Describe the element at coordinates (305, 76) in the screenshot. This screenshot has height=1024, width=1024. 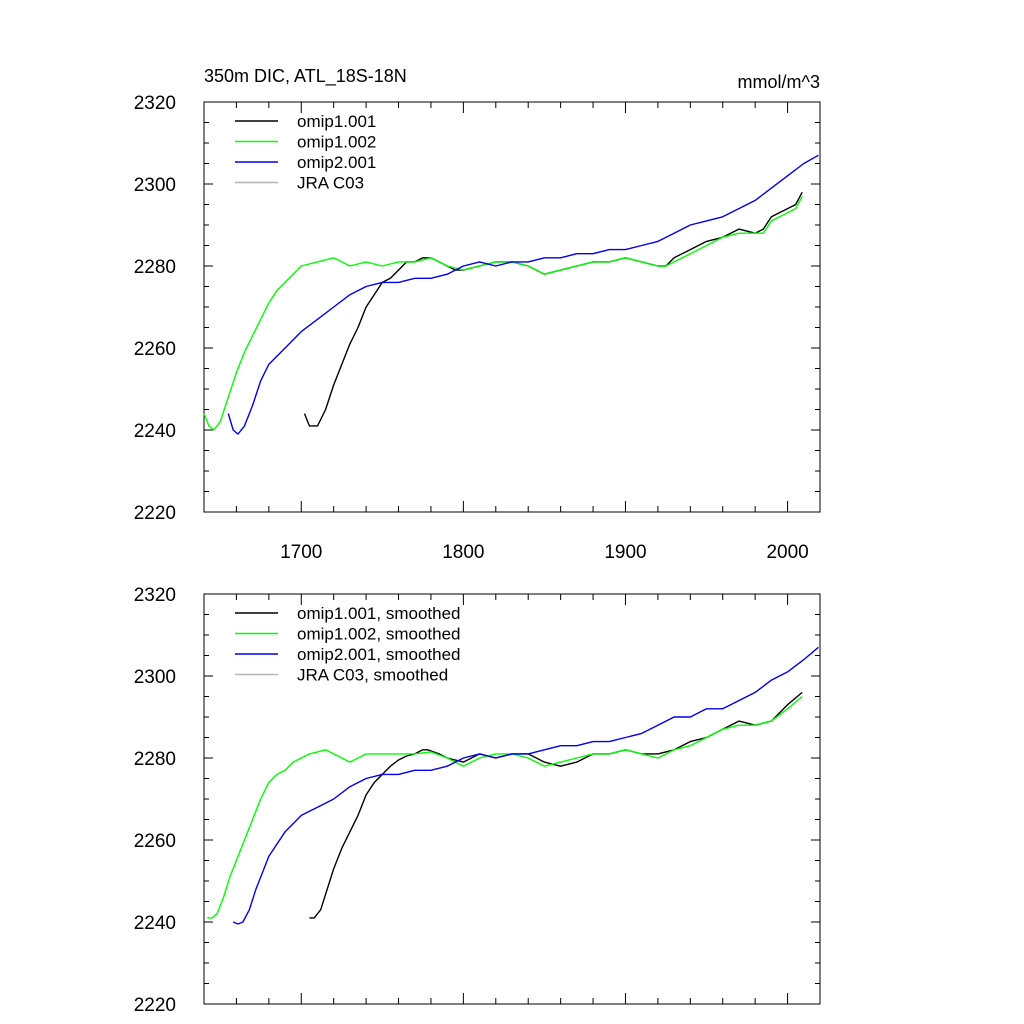
I see `chart-title: 350m DIC, ATL_18S-18N` at that location.